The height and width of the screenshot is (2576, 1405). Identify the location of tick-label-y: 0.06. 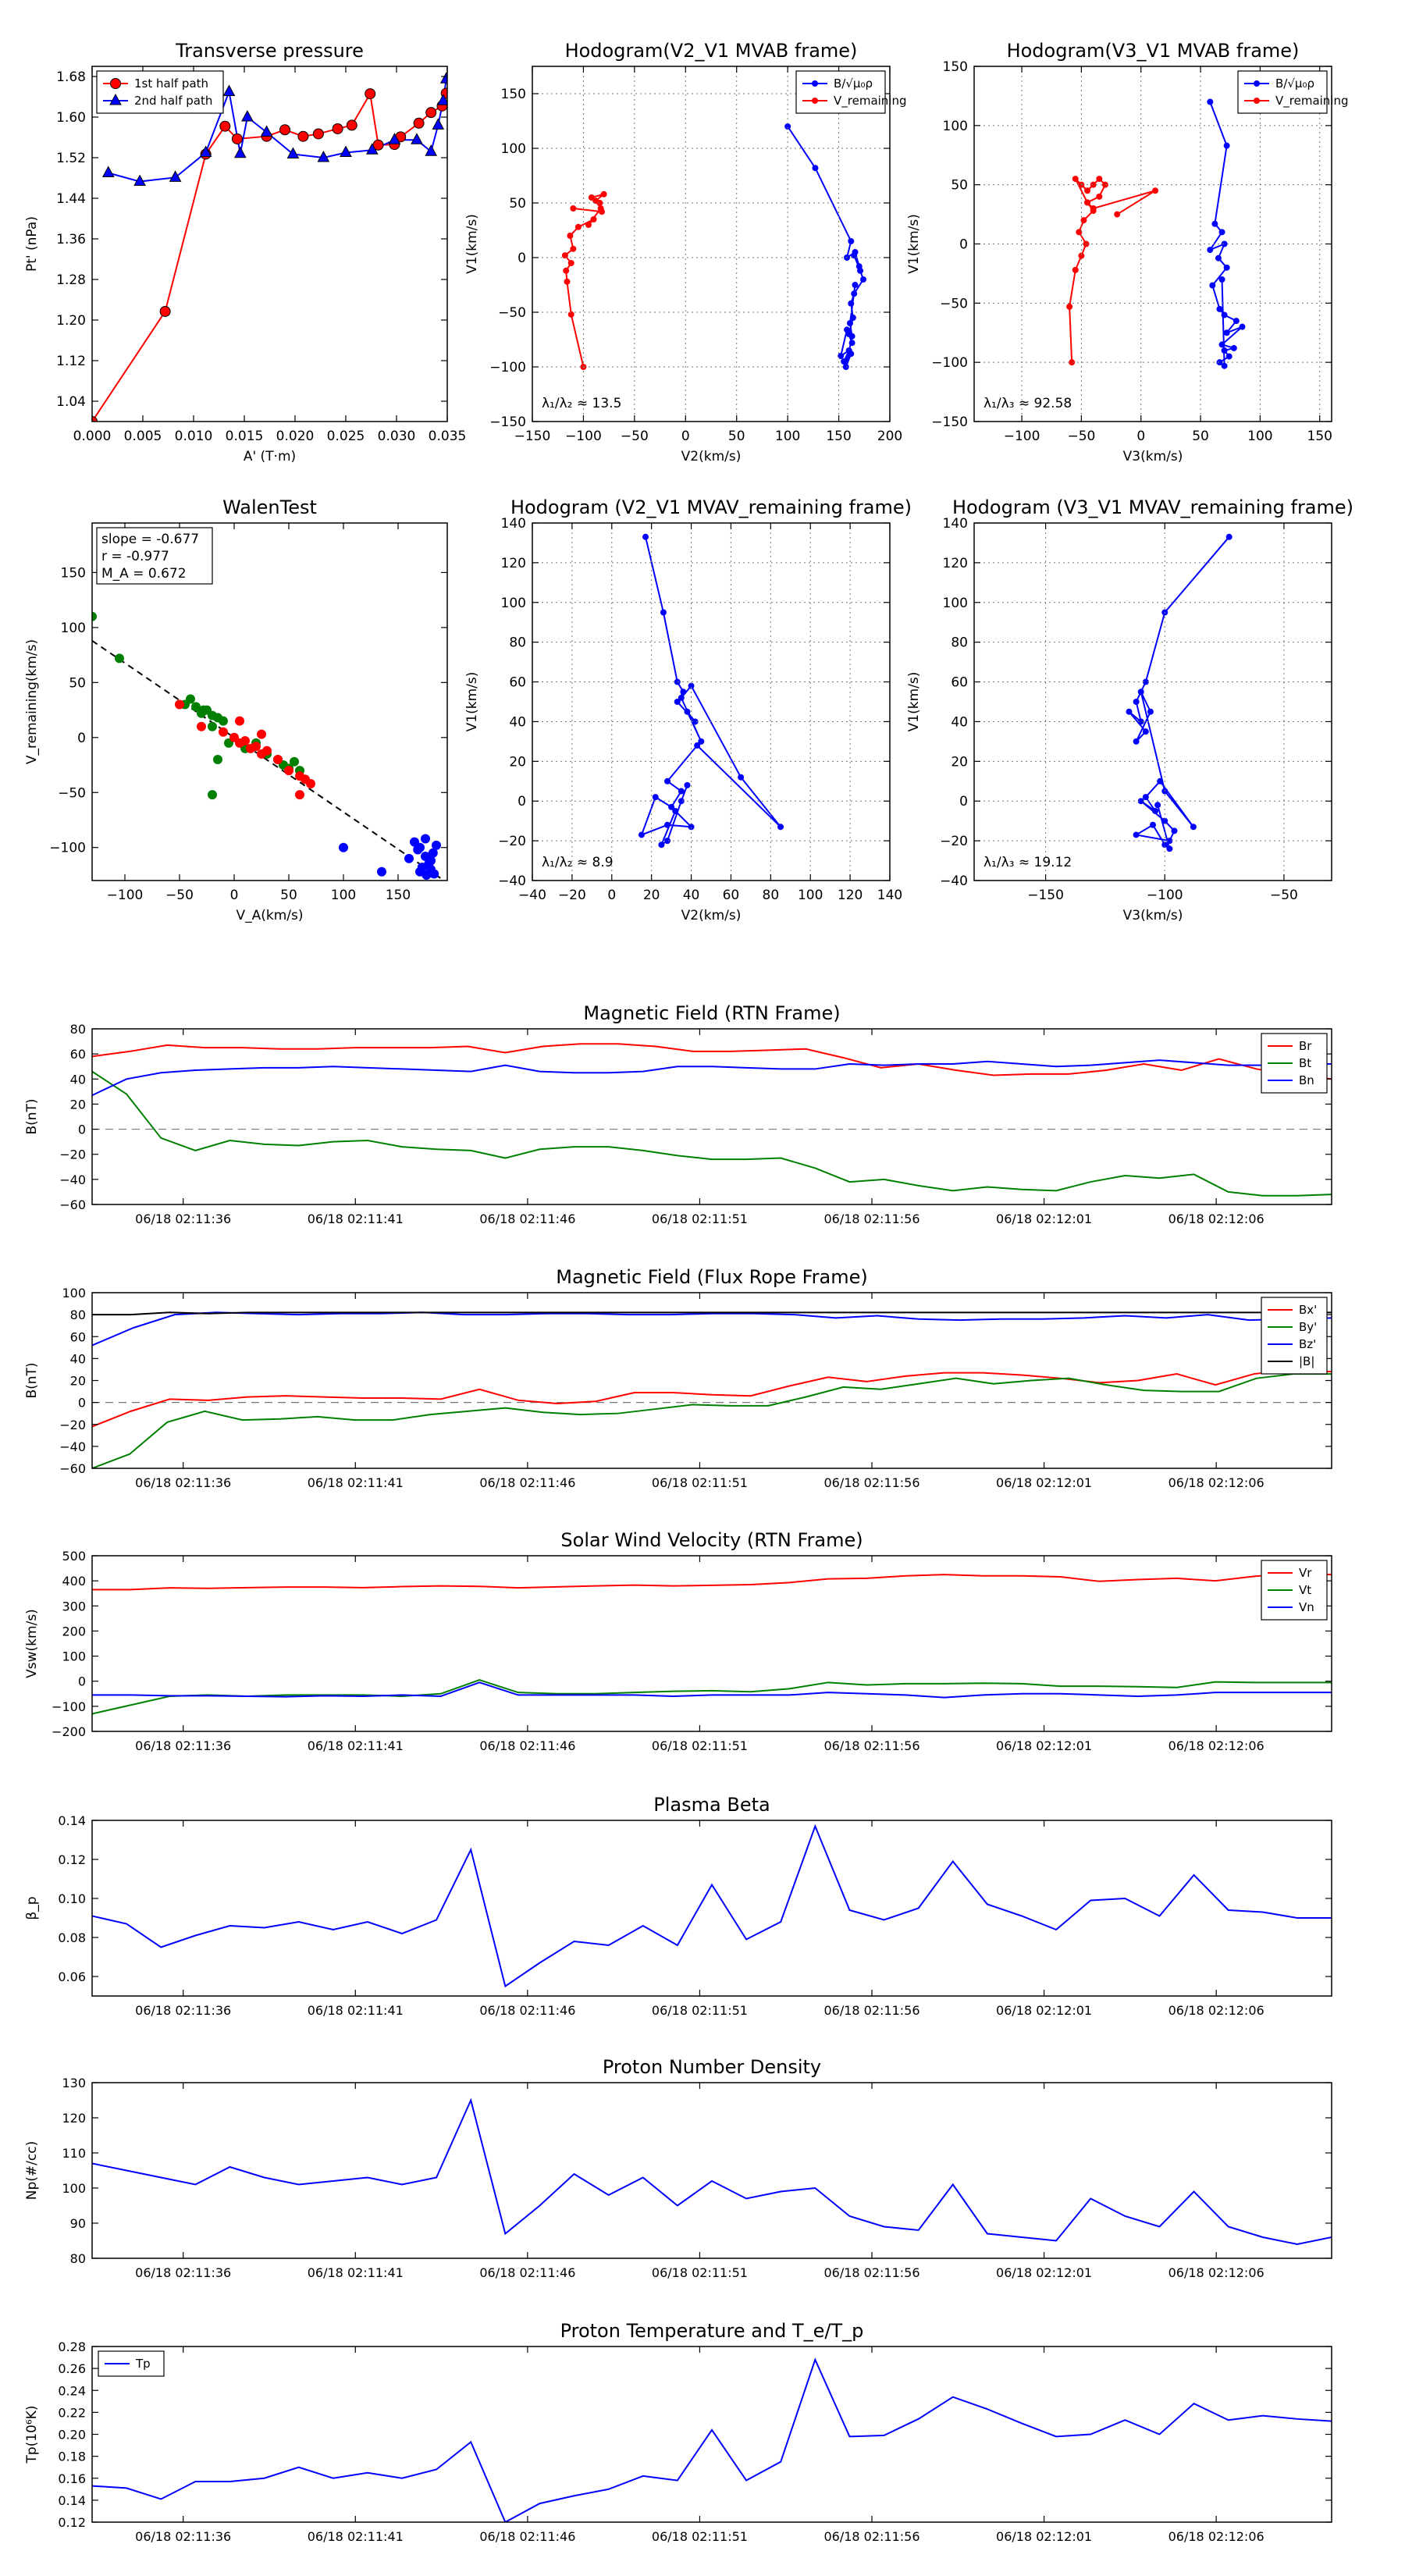
(72, 1977).